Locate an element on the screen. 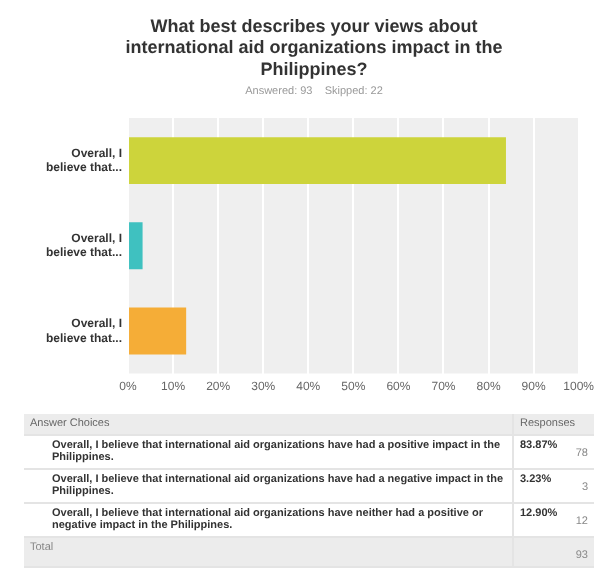  chart-title: What best describes your views about international aid organizations impact in the Philippines? is located at coordinates (314, 47).